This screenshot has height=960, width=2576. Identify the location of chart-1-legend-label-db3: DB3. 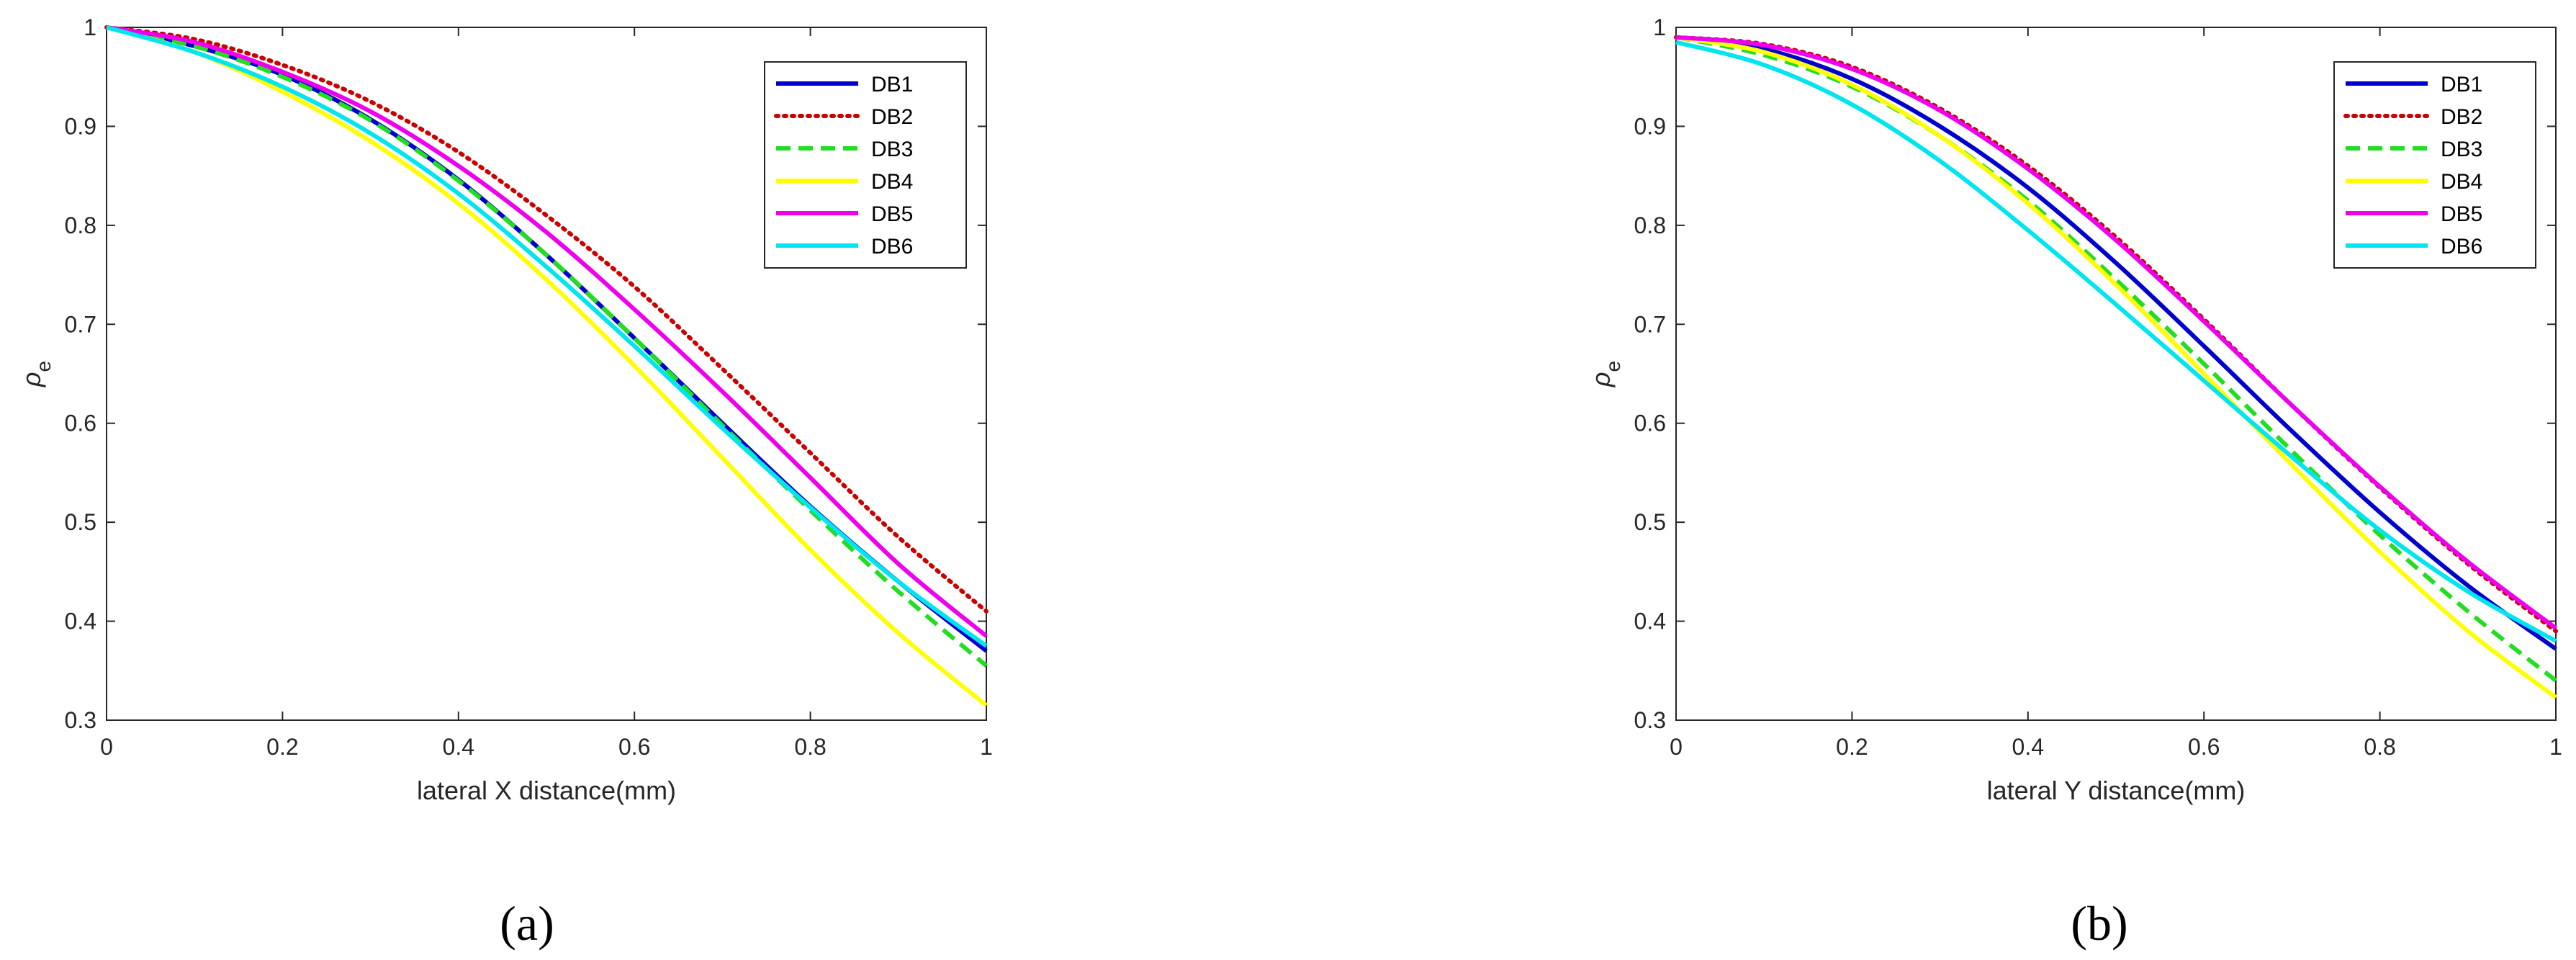
(892, 149).